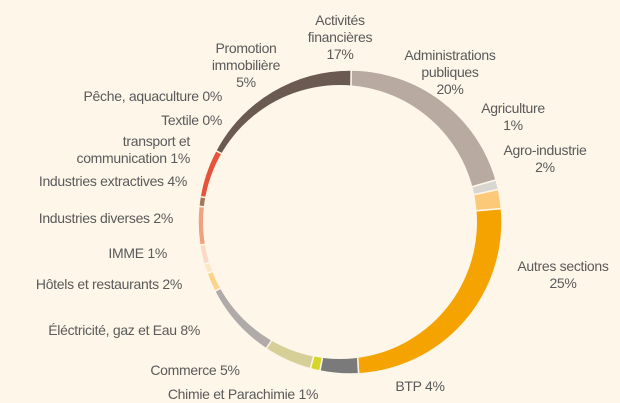 Image resolution: width=620 pixels, height=403 pixels. Describe the element at coordinates (112, 330) in the screenshot. I see `category-name: Éléctricité, gaz et Eau` at that location.